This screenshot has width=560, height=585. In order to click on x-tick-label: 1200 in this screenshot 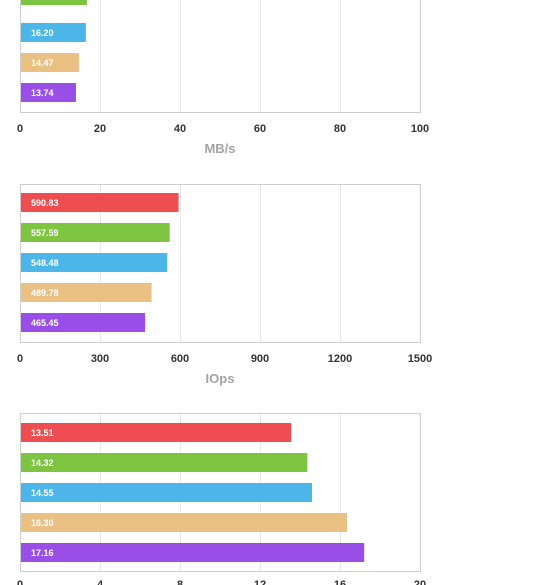, I will do `click(340, 359)`.